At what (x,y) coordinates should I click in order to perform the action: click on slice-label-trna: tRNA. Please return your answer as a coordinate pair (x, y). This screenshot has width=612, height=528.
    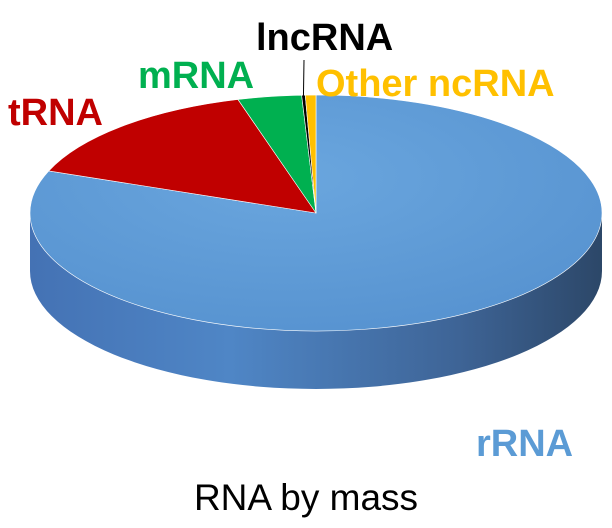
    Looking at the image, I should click on (55, 113).